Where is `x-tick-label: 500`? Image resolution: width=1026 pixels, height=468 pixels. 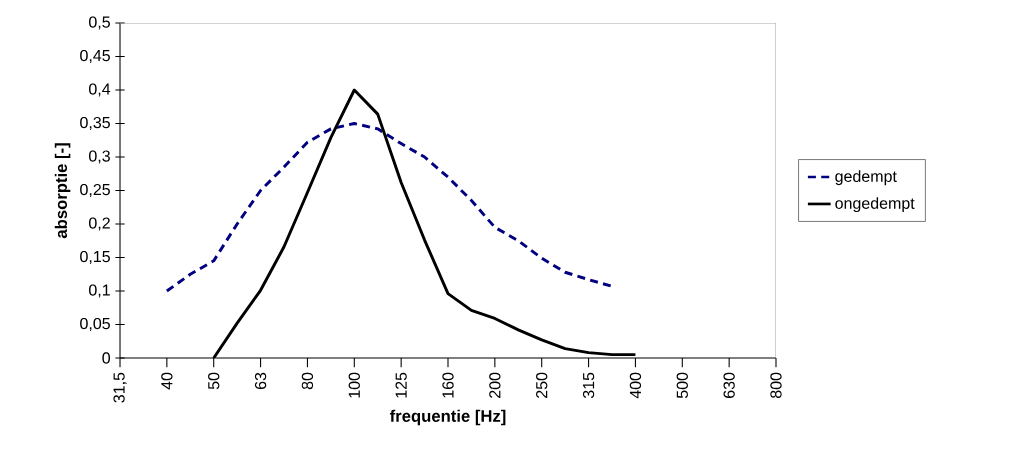
x-tick-label: 500 is located at coordinates (682, 385).